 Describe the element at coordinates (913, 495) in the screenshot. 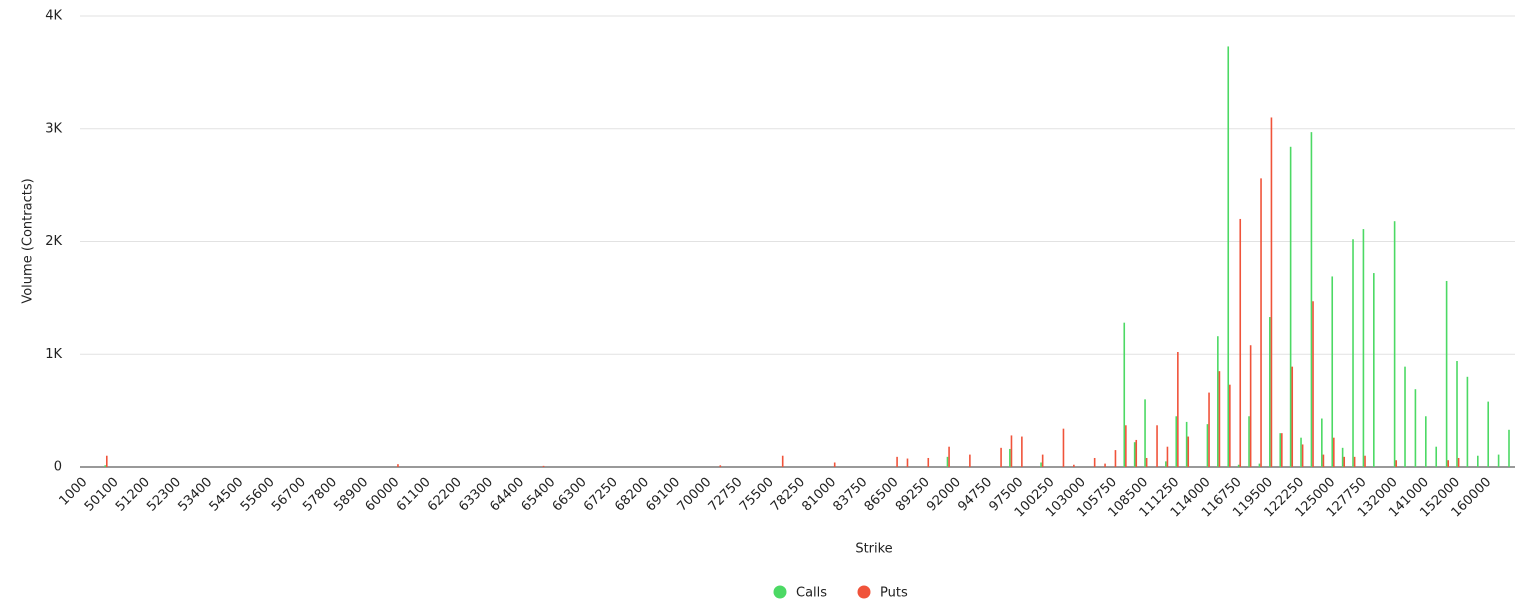

I see `x-tick-label: 89250` at that location.